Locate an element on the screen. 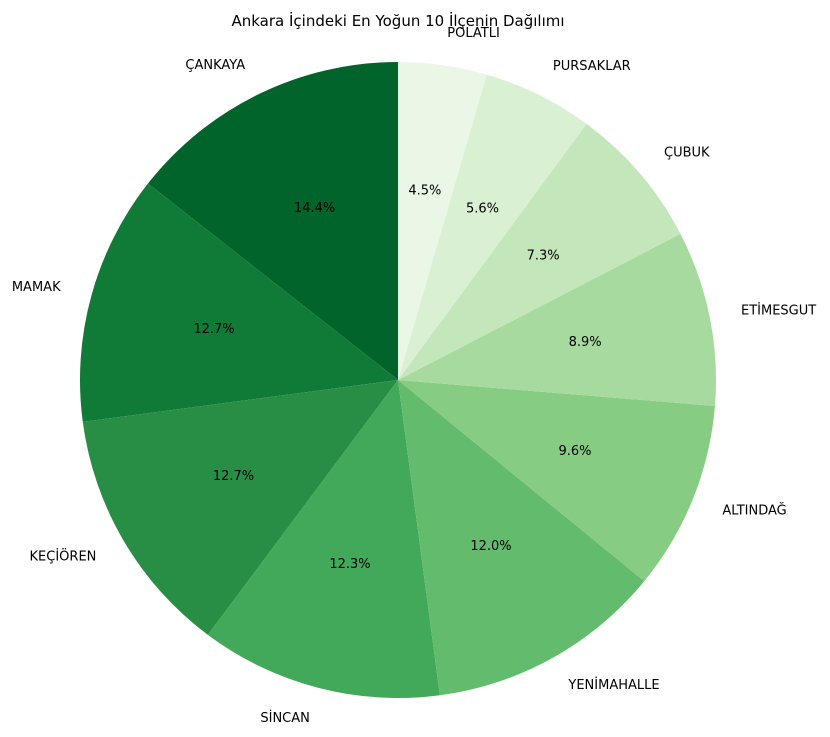  slice-label-altindag: ALTINDAĞ is located at coordinates (754, 510).